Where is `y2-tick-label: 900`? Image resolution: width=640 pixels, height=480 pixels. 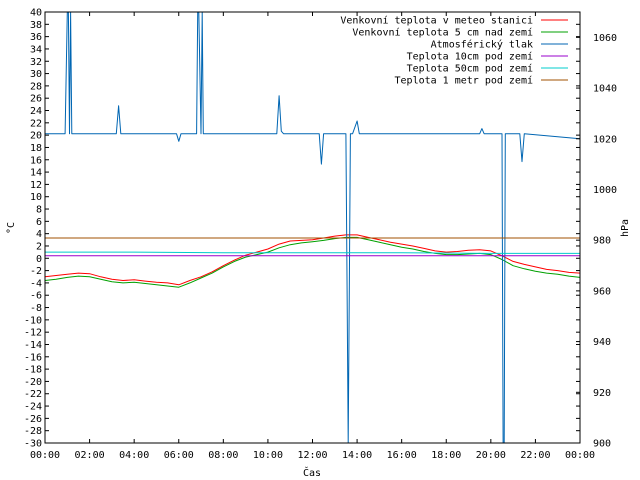 y2-tick-label: 900 is located at coordinates (602, 444).